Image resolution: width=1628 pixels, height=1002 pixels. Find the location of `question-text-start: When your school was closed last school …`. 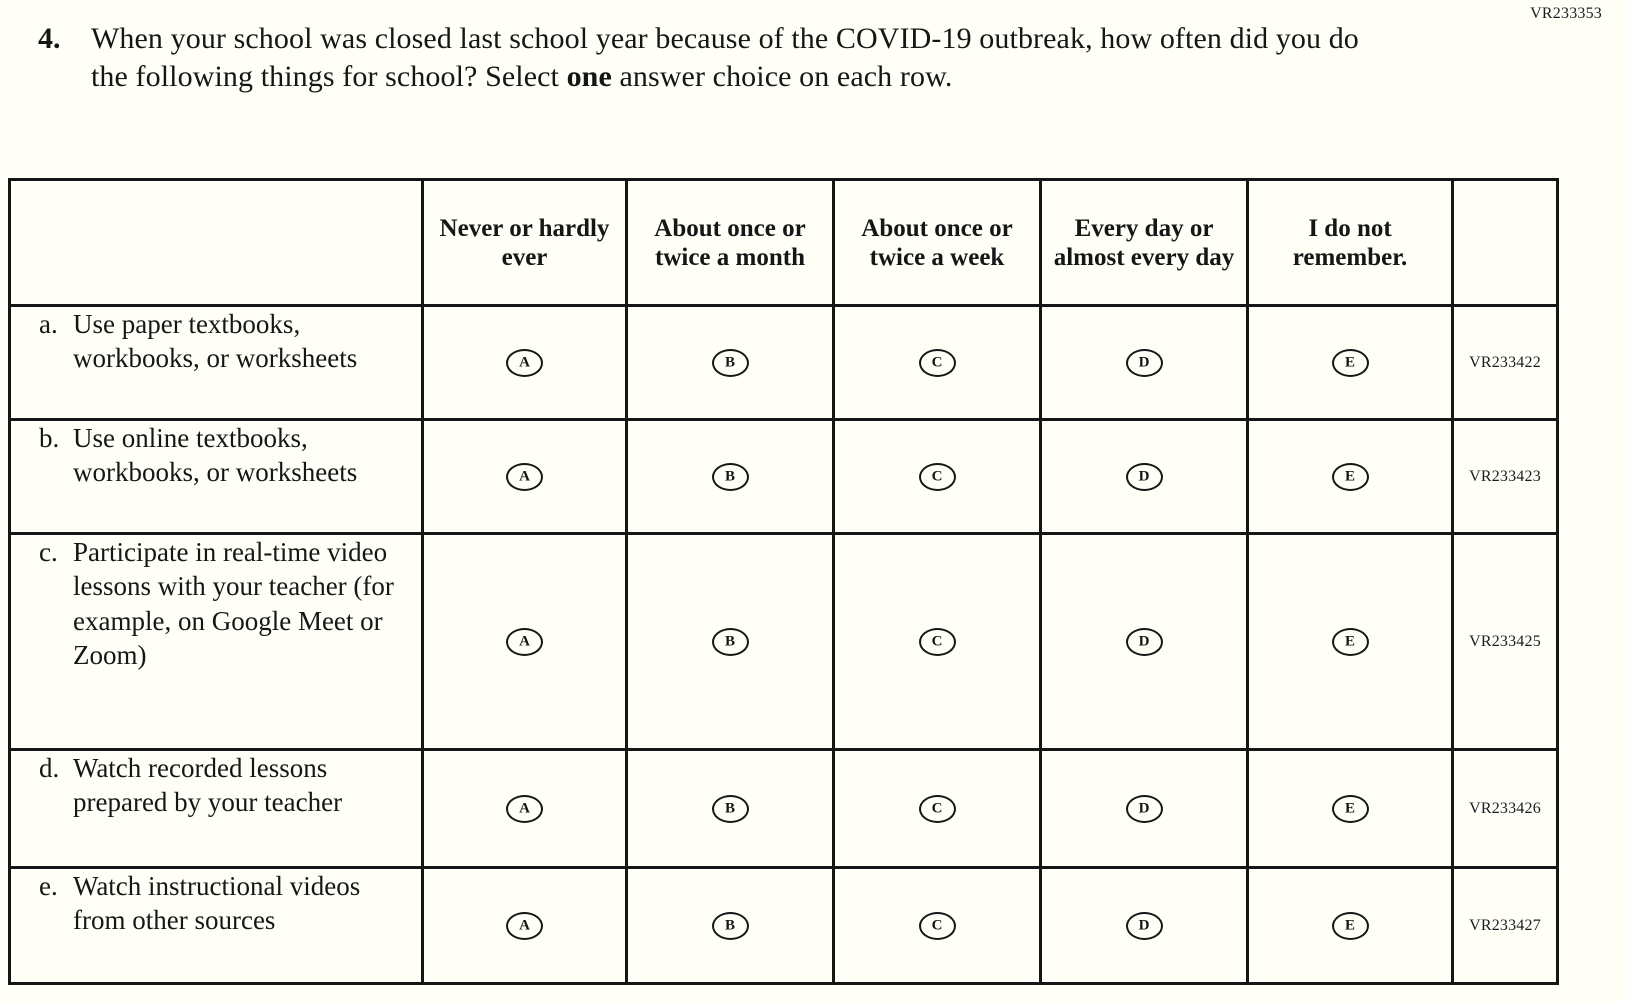

question-text-start: When your school was closed last school … is located at coordinates (725, 57).